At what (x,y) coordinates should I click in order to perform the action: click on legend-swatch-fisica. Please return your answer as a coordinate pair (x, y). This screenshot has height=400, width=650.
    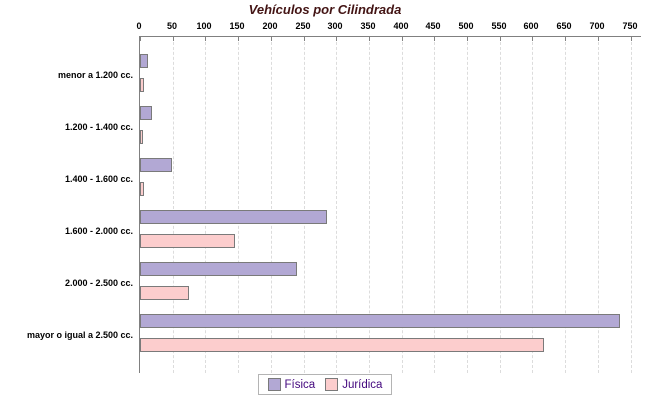
    Looking at the image, I should click on (274, 384).